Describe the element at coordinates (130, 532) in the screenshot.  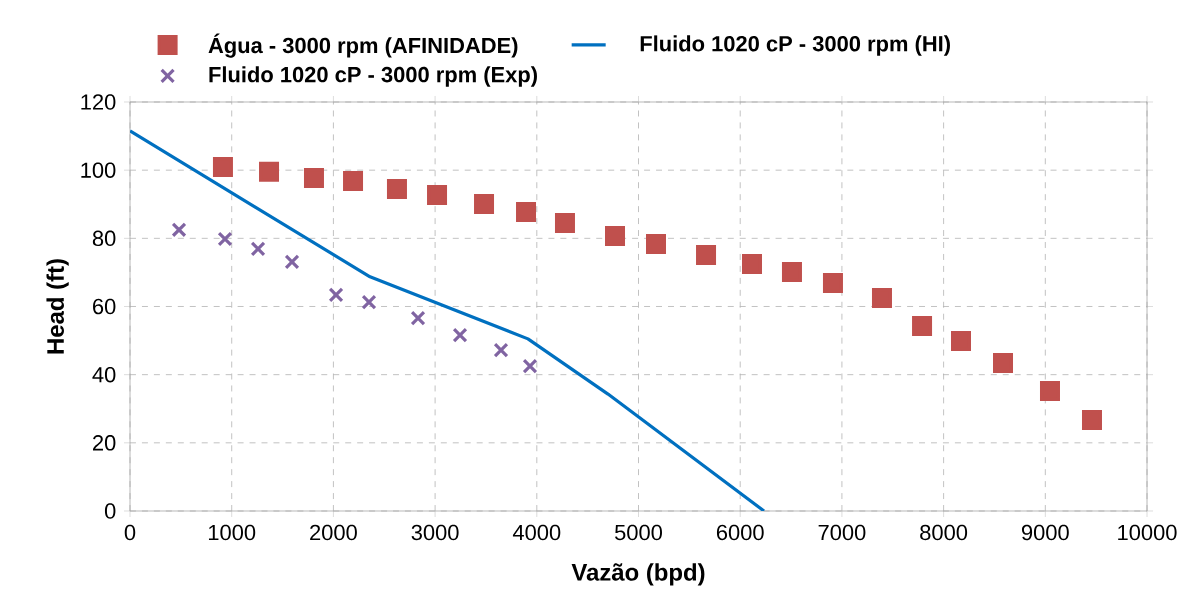
I see `x-tick-label: 0` at that location.